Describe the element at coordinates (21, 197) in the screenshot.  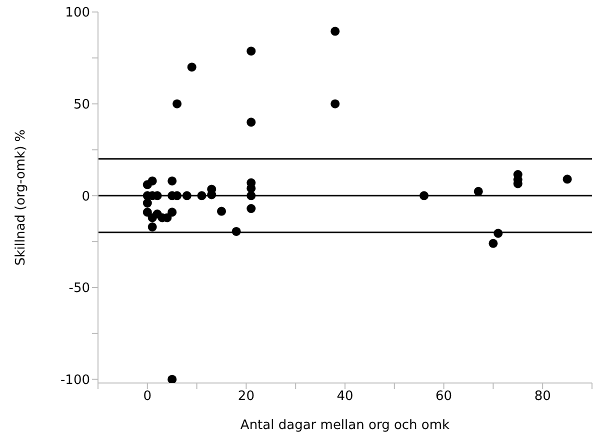
I see `y-axis-title: Skillnad (org-omk) %` at that location.